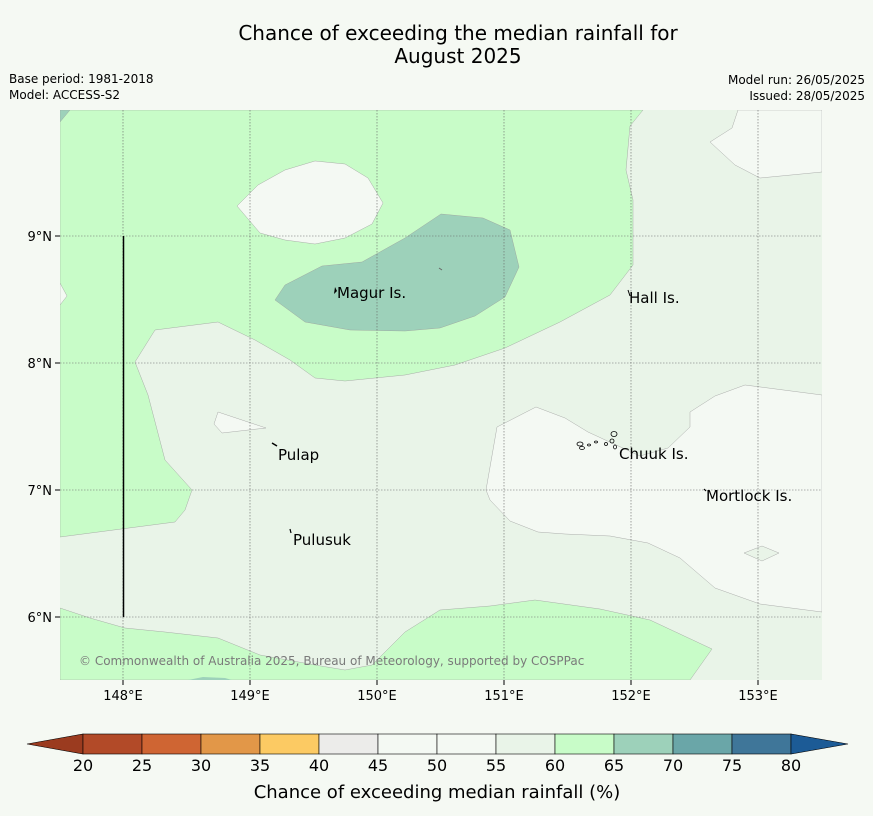 This screenshot has width=873, height=816. I want to click on colorbar: 20 25 30 35 40 45 50 55 60 65 70 75 80, so click(437, 754).